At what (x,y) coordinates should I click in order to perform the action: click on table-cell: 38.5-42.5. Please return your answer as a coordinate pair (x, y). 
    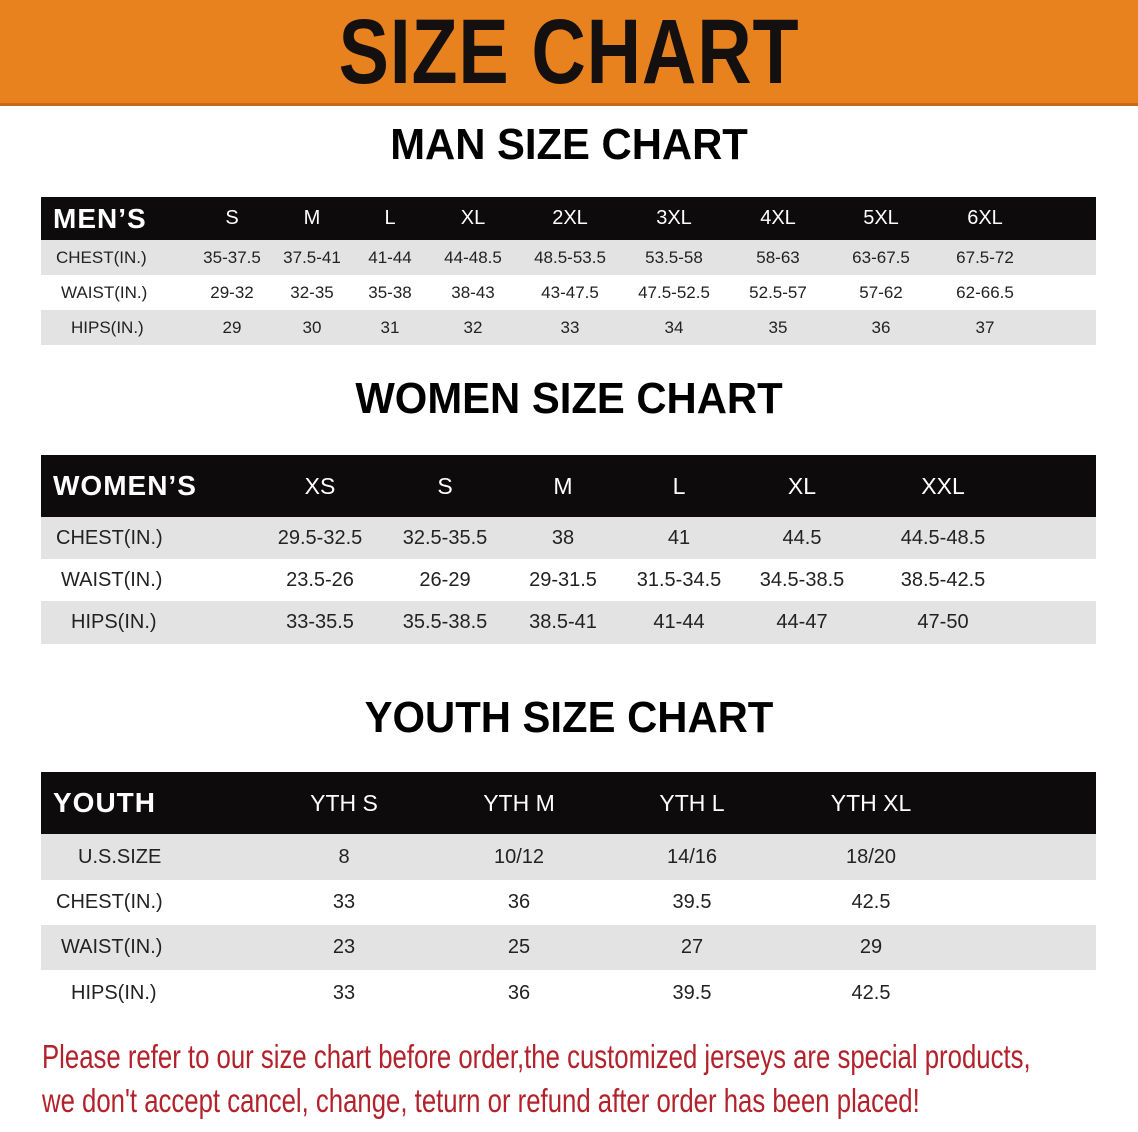
    Looking at the image, I should click on (943, 580).